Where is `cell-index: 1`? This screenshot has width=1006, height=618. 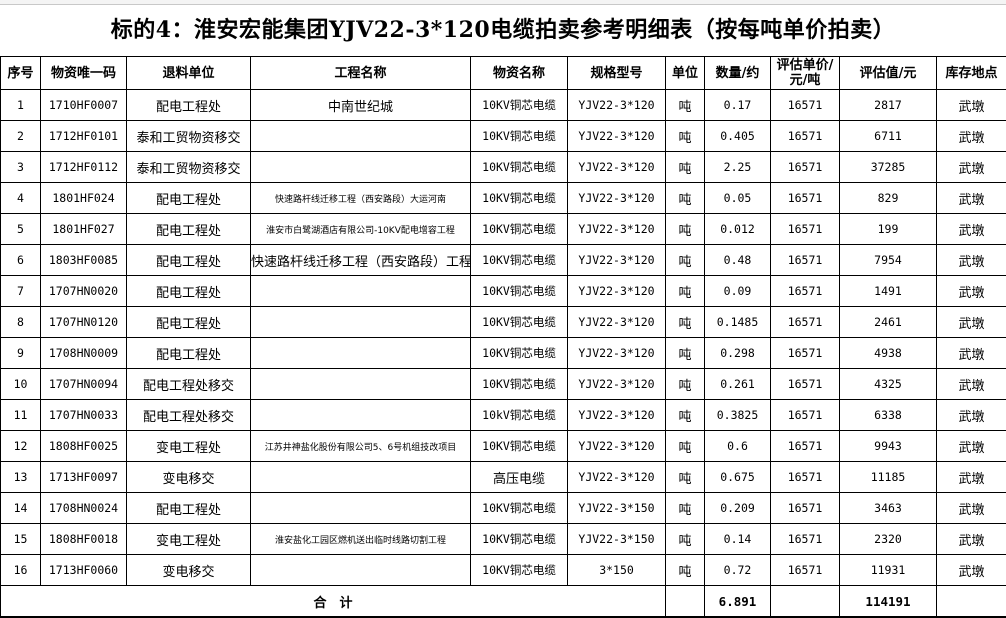 cell-index: 1 is located at coordinates (21, 105).